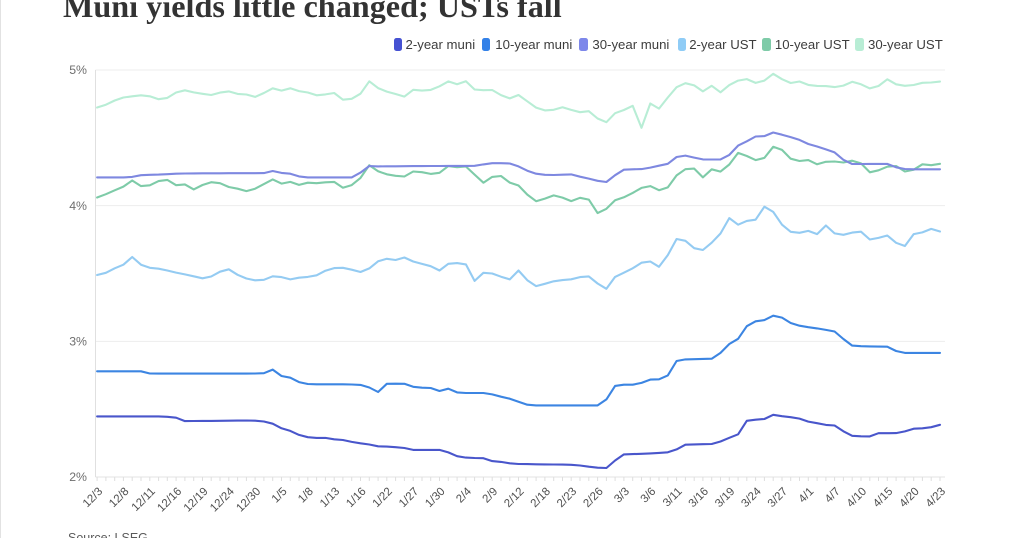 Image resolution: width=1024 pixels, height=538 pixels. What do you see at coordinates (409, 498) in the screenshot?
I see `svg-text: 1/27` at bounding box center [409, 498].